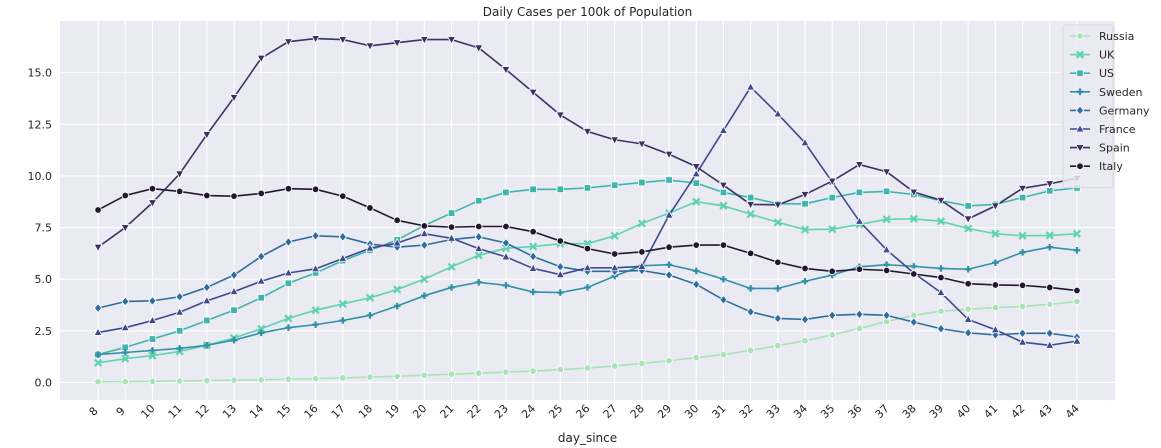 The width and height of the screenshot is (1161, 448). What do you see at coordinates (1106, 92) in the screenshot?
I see `legend-item-sweden: Sweden` at bounding box center [1106, 92].